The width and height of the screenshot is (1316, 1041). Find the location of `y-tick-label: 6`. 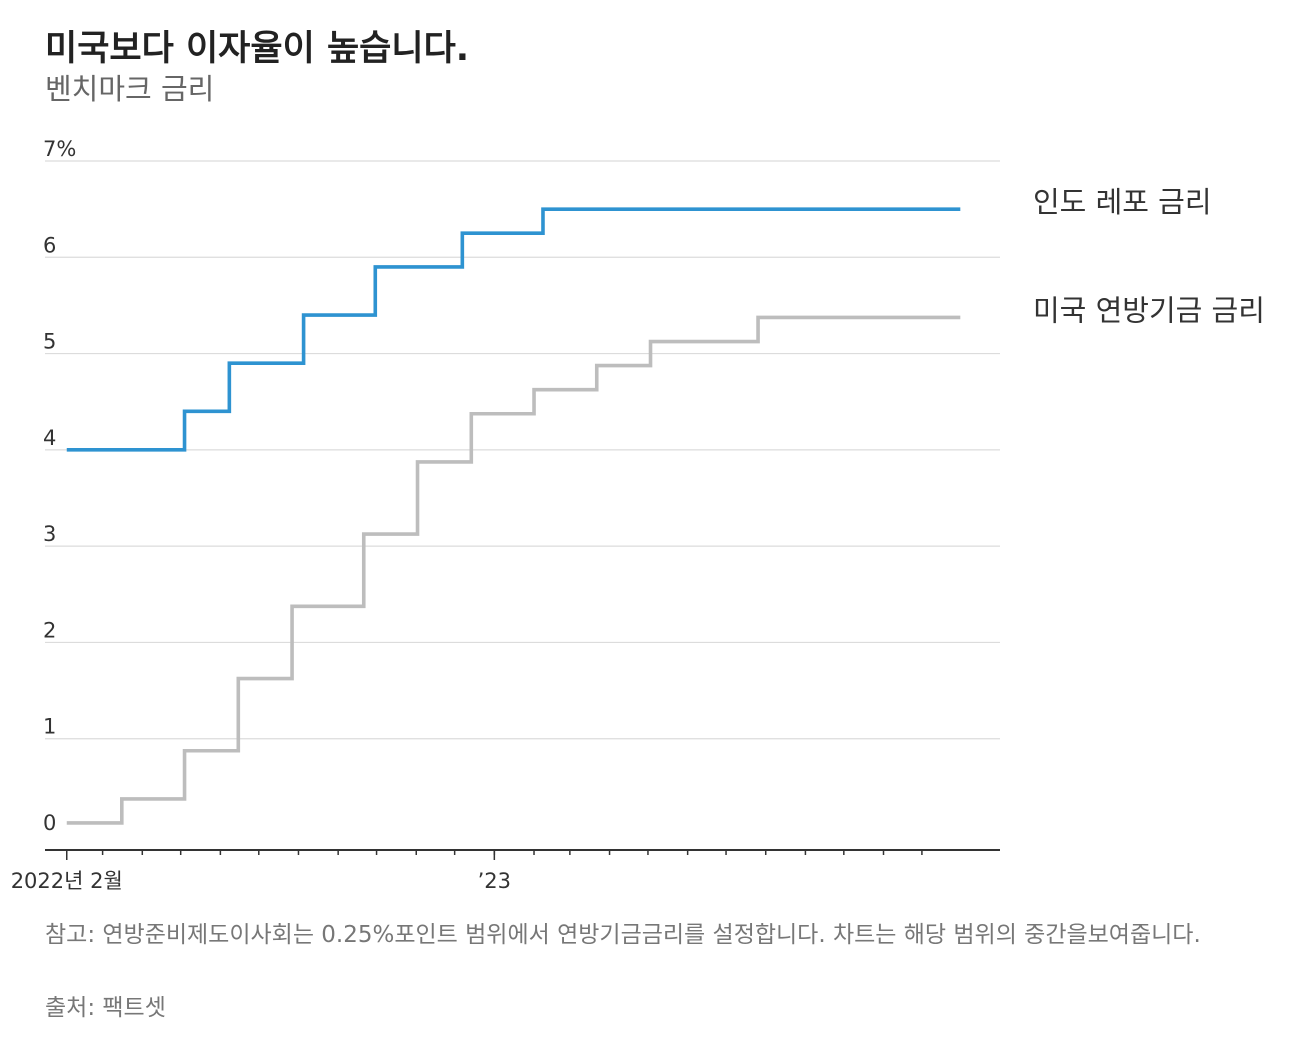

y-tick-label: 6 is located at coordinates (49, 245).